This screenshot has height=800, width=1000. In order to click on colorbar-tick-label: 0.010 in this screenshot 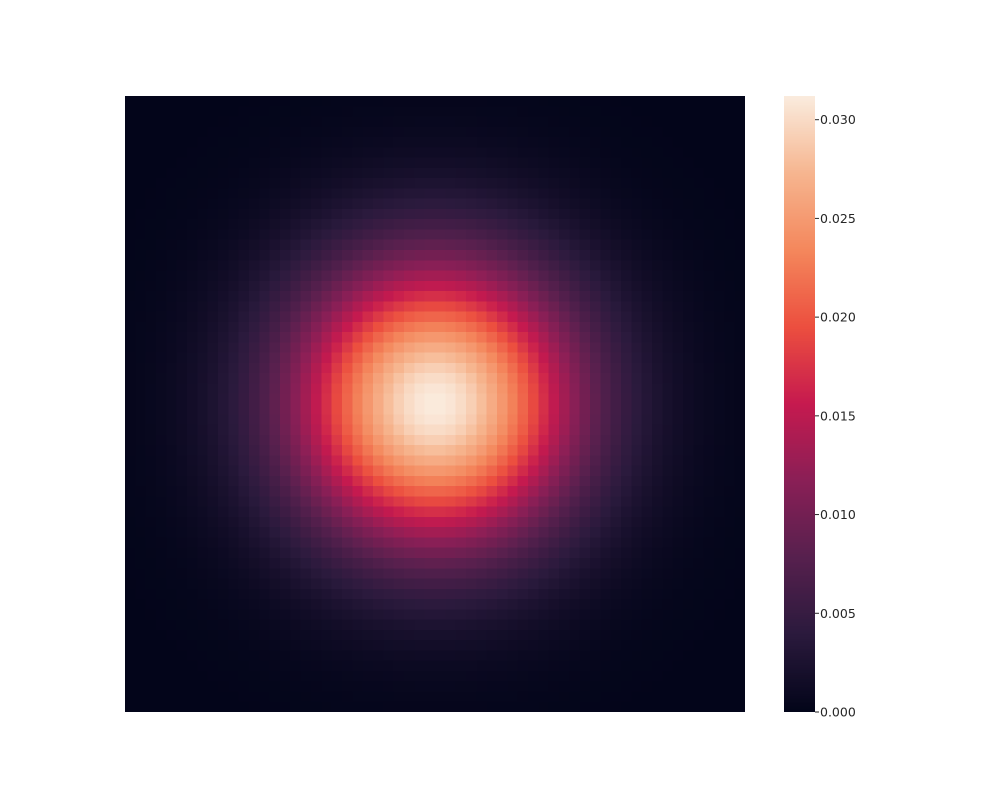, I will do `click(838, 514)`.